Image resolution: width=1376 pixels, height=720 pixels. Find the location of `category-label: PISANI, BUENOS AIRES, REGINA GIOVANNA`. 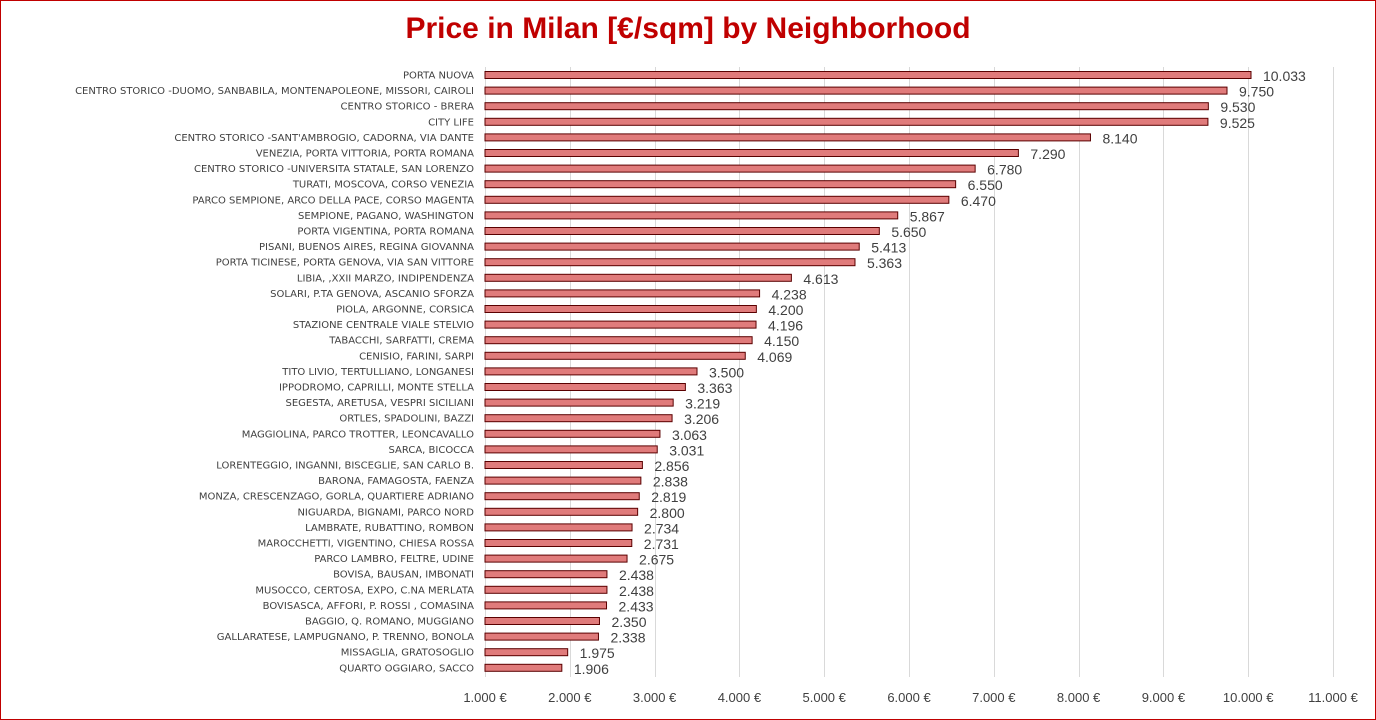

category-label: PISANI, BUENOS AIRES, REGINA GIOVANNA is located at coordinates (366, 247).